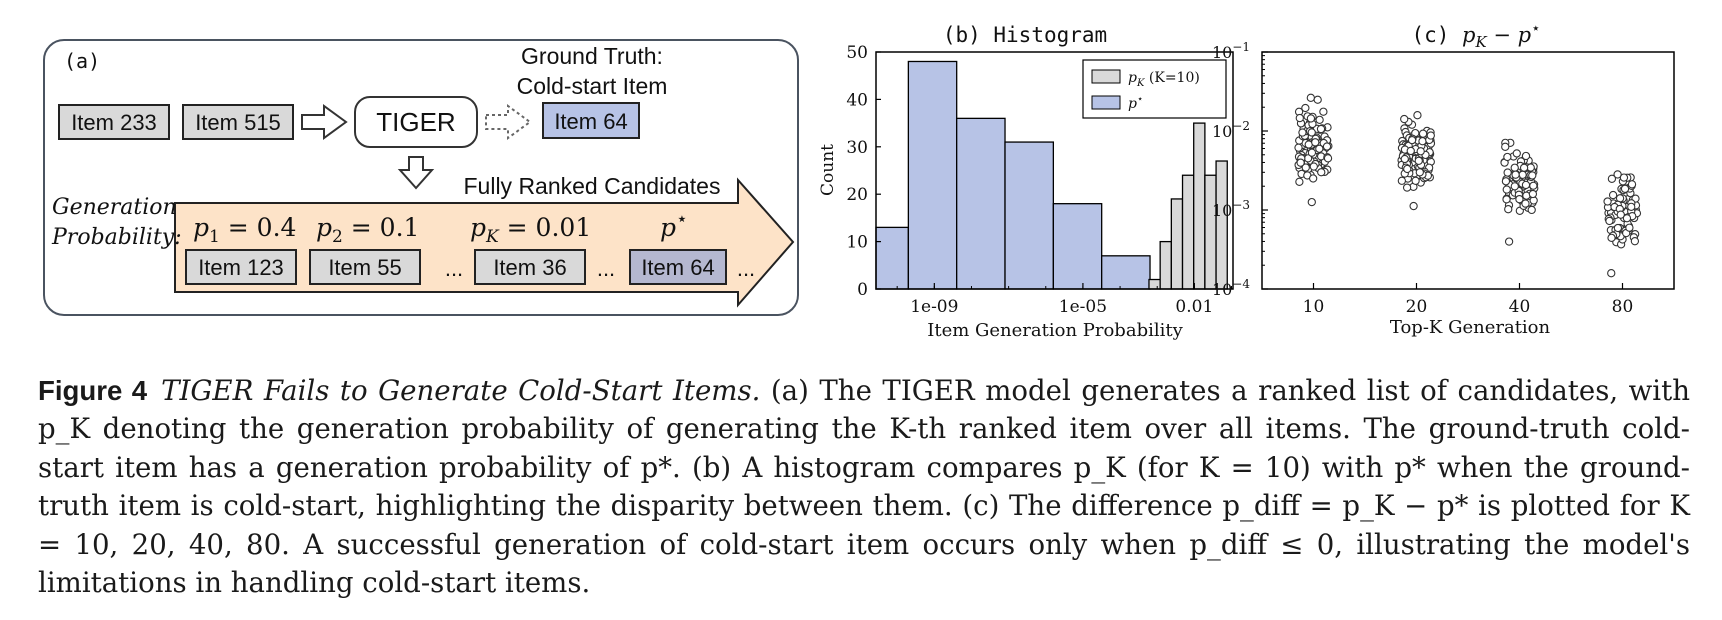 Image resolution: width=1722 pixels, height=620 pixels. I want to click on y-tick-label: 10, so click(857, 243).